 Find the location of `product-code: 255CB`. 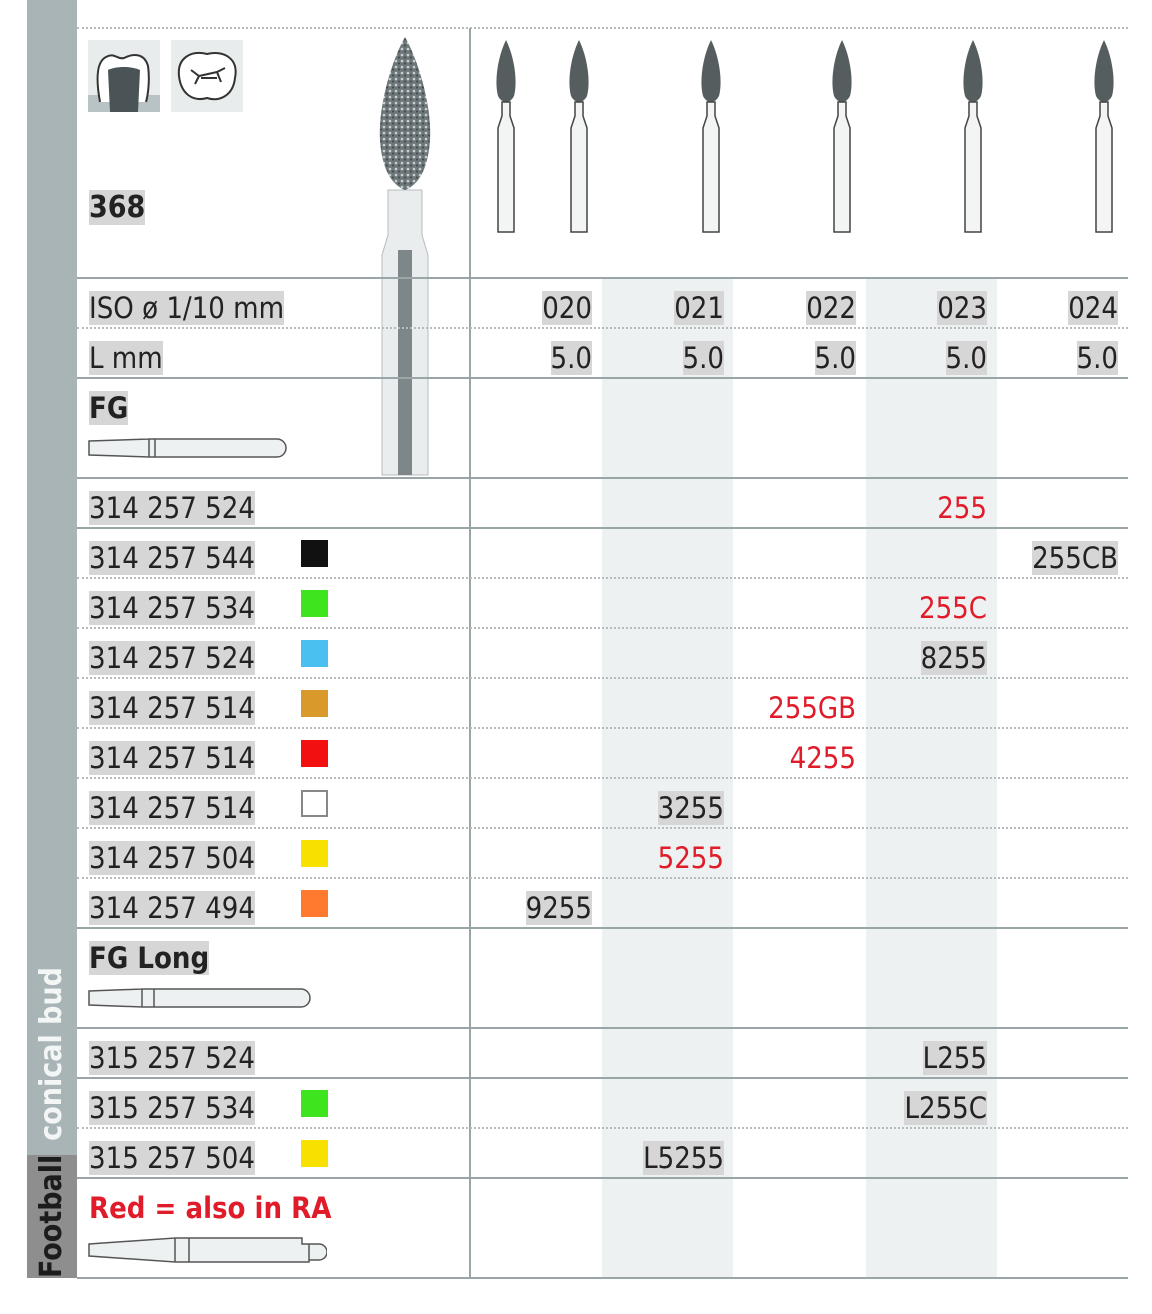

product-code: 255CB is located at coordinates (1075, 558).